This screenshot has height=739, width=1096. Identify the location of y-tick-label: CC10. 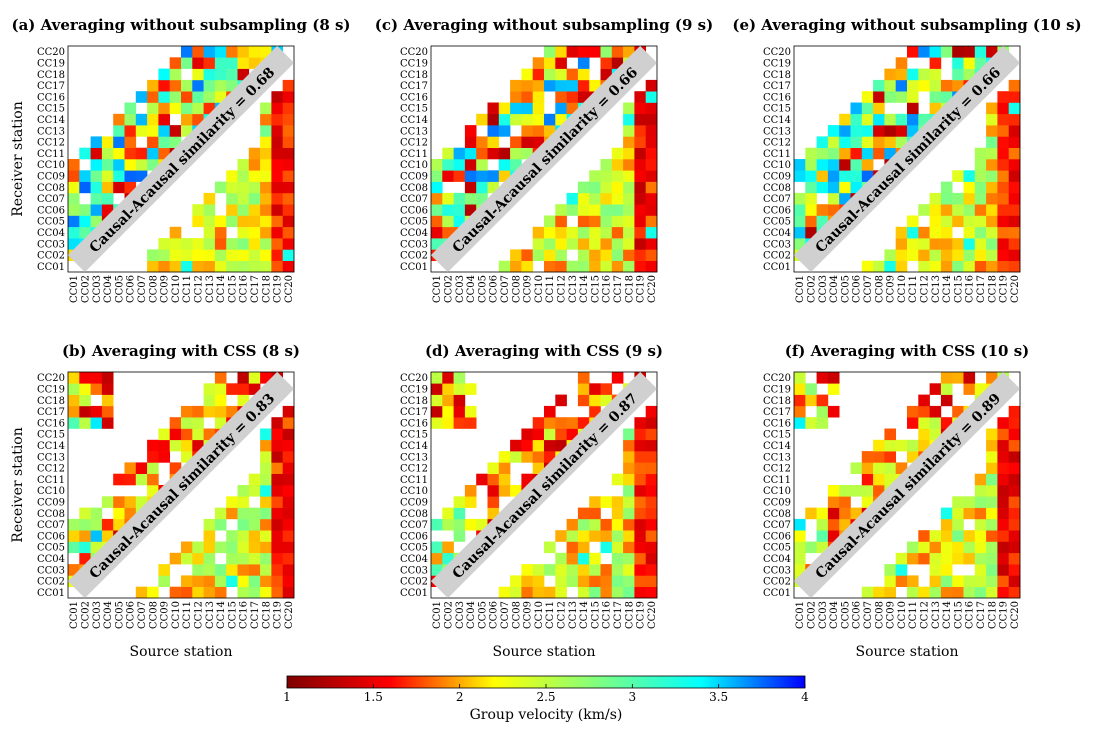
(51, 491).